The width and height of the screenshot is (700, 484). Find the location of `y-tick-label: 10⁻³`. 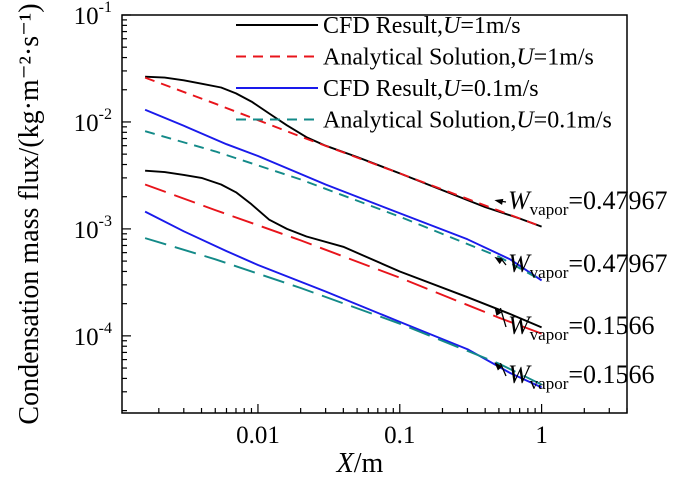

y-tick-label: 10⁻³ is located at coordinates (93, 228).